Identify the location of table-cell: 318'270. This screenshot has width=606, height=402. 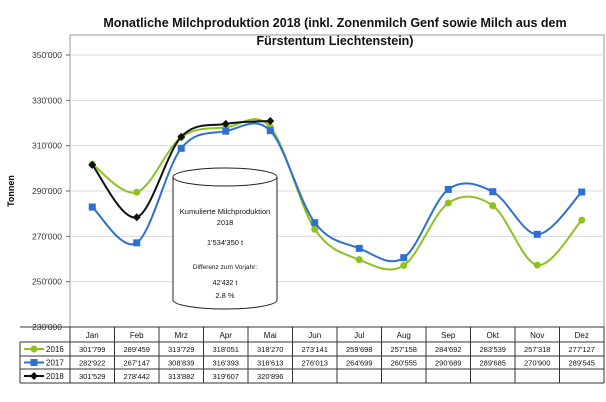
(270, 349).